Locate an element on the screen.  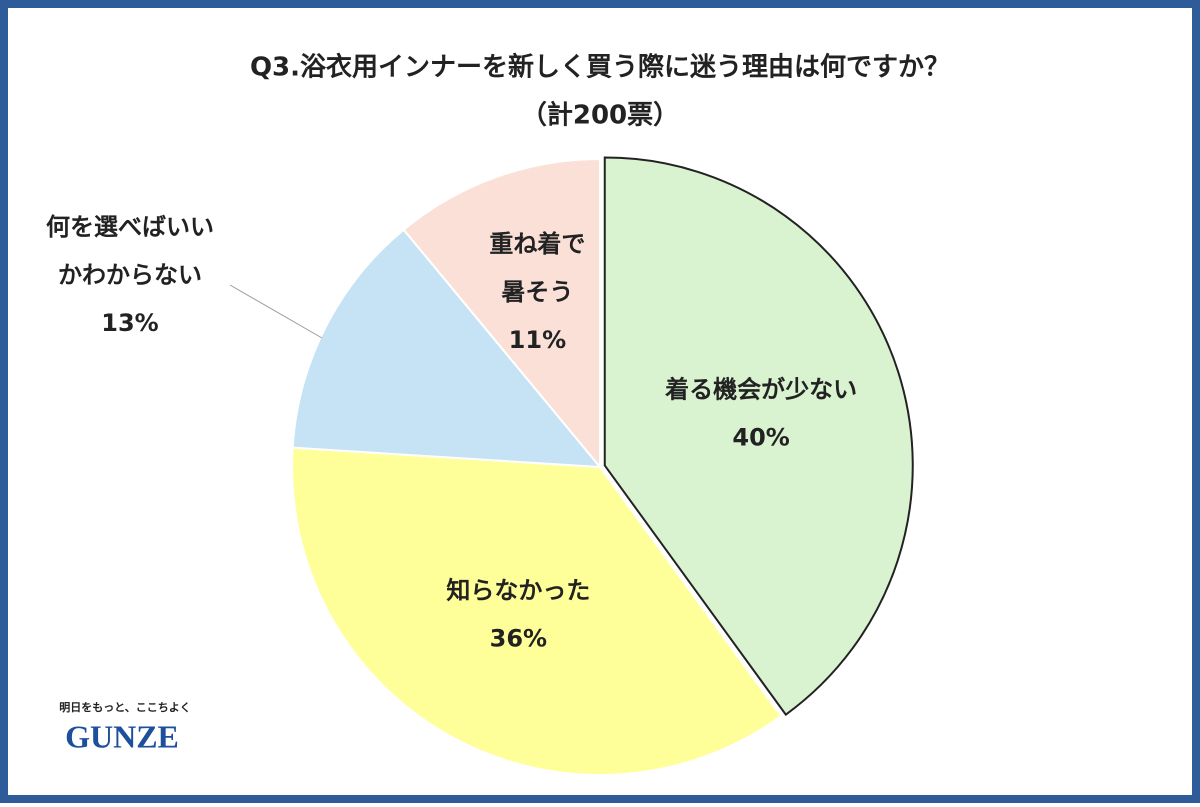
chart-title: Q3.浴衣用インナーを新しく買う際に迷う理由は何ですか？ is located at coordinates (600, 67).